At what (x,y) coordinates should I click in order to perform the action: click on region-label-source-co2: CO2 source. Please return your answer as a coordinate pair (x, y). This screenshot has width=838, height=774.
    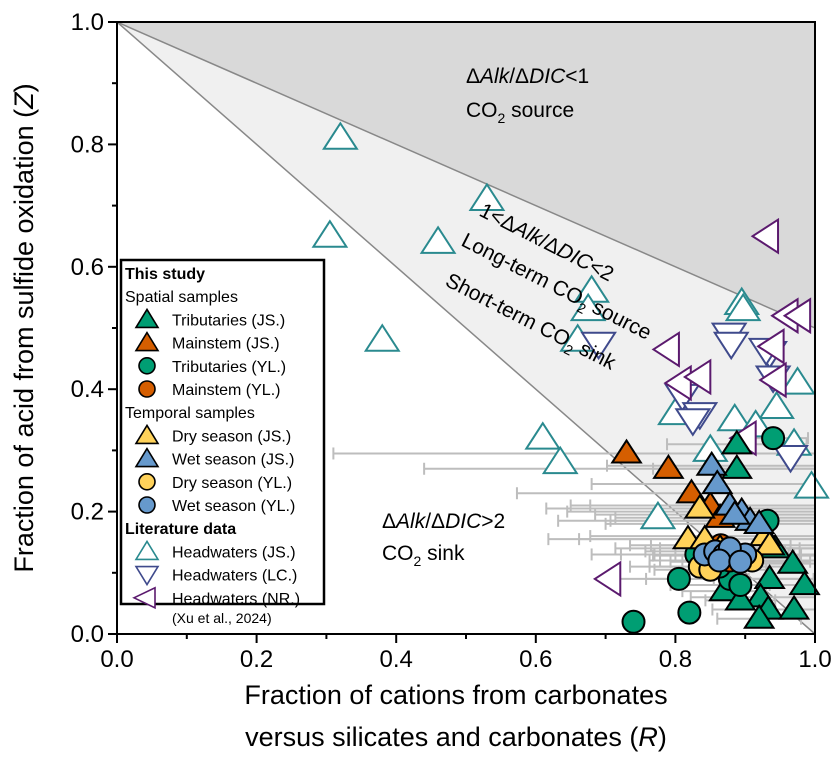
    Looking at the image, I should click on (520, 112).